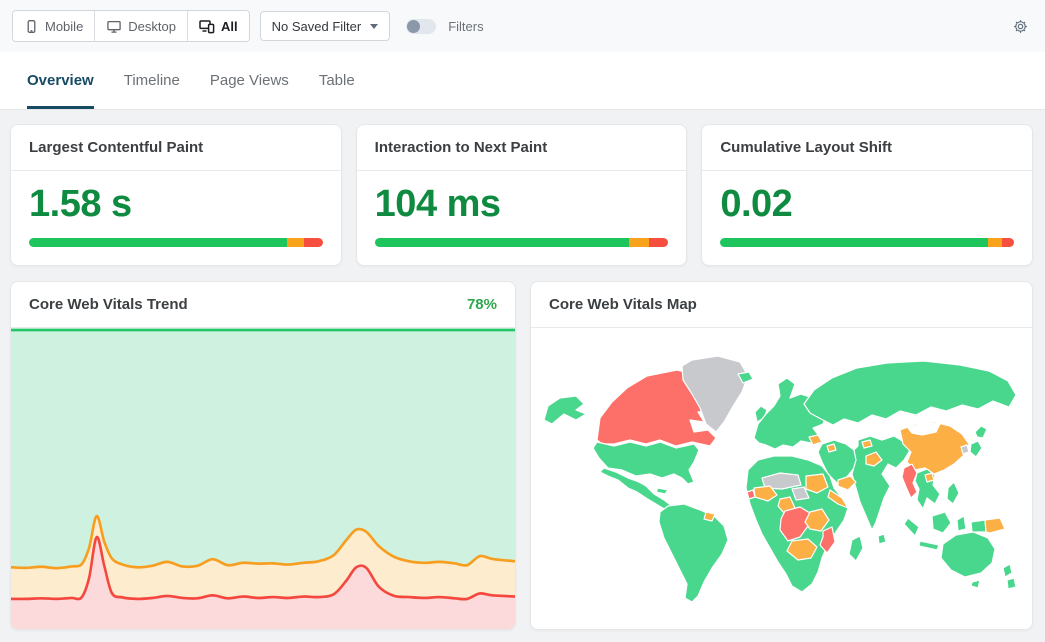 Image resolution: width=1045 pixels, height=642 pixels. What do you see at coordinates (414, 26) in the screenshot?
I see `toggle-knob` at bounding box center [414, 26].